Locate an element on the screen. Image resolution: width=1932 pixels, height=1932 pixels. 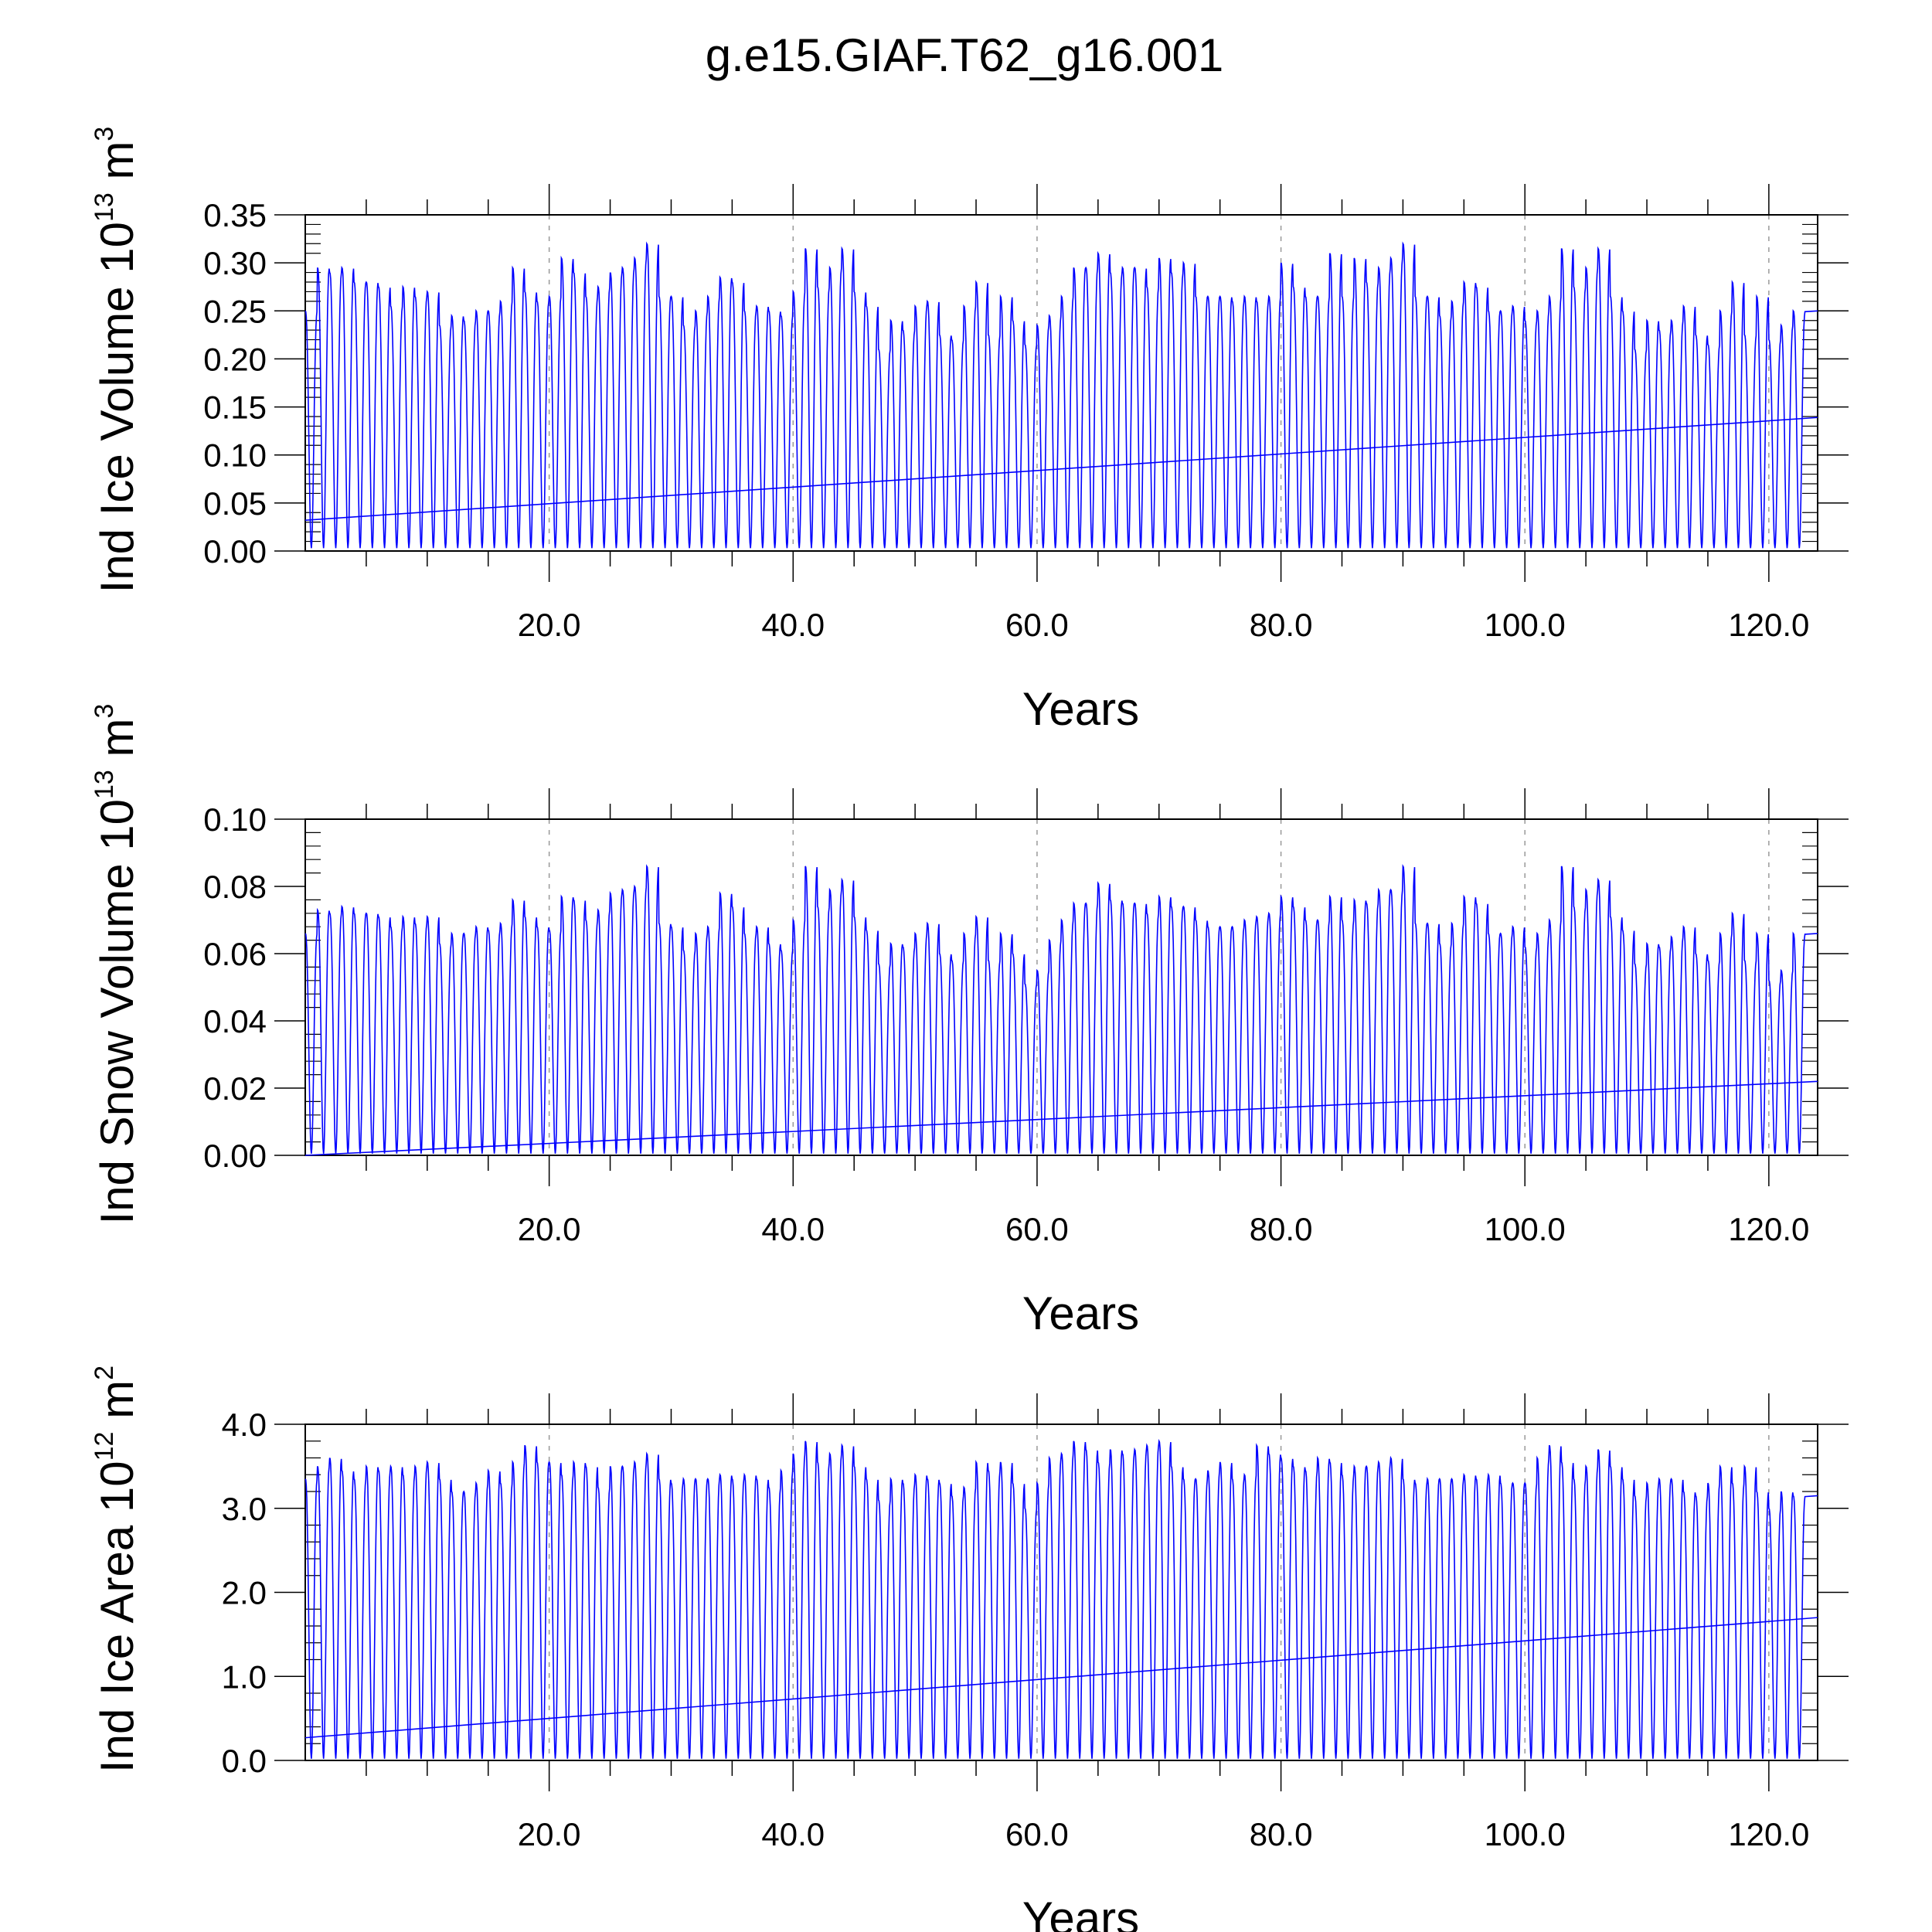
y-tick-label: 0.06 is located at coordinates (235, 954).